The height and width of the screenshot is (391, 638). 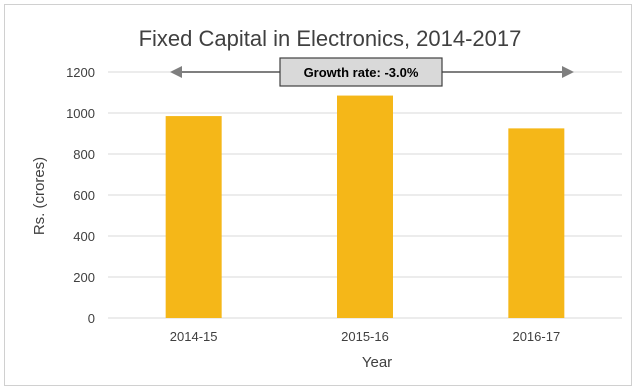 What do you see at coordinates (536, 336) in the screenshot?
I see `x-tick-label: 2016-17` at bounding box center [536, 336].